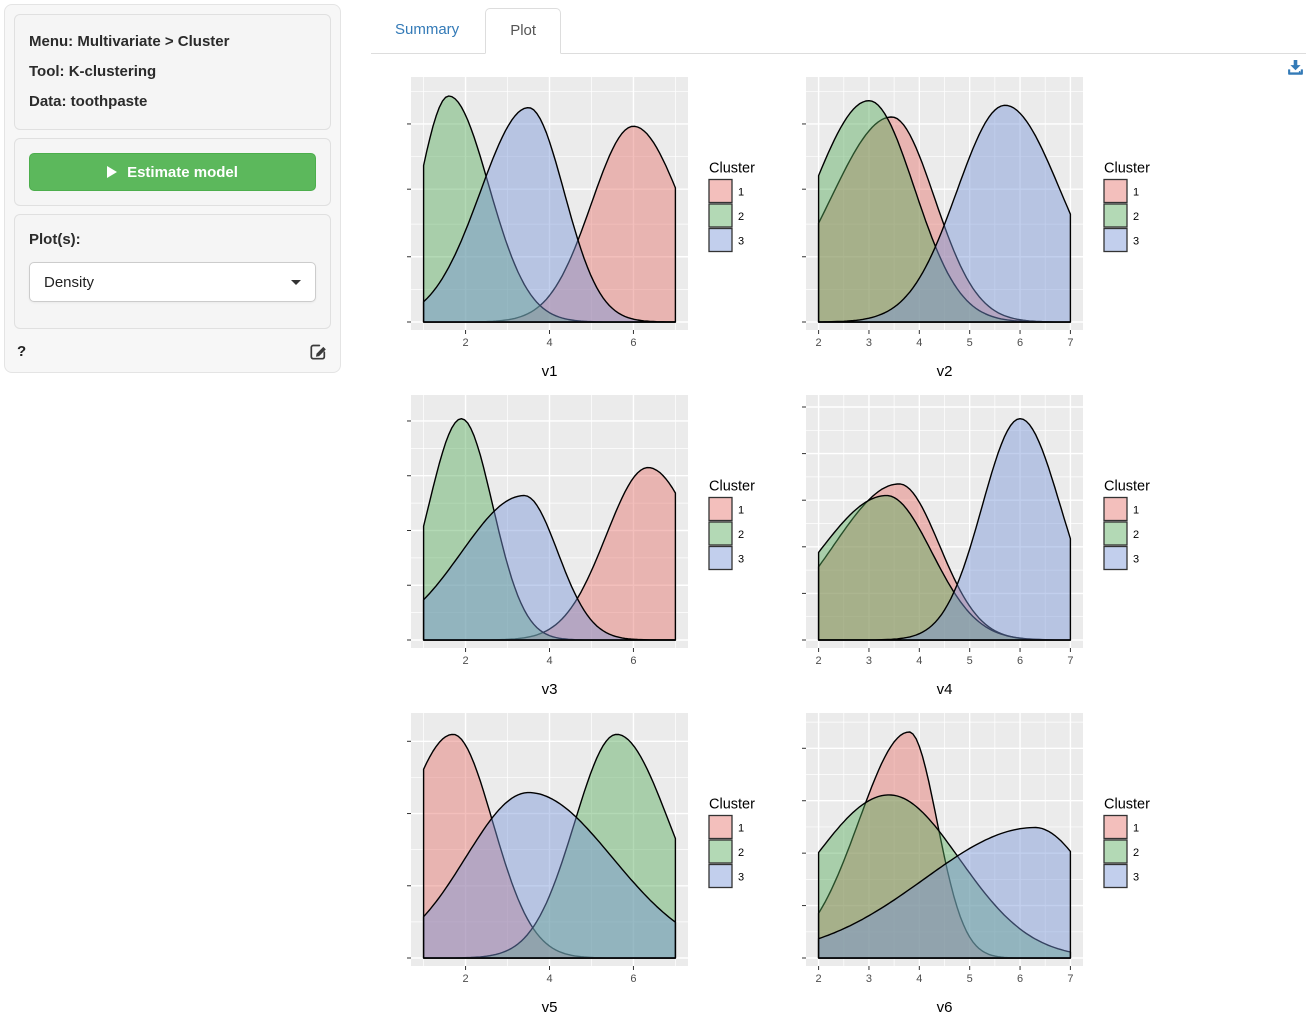 The width and height of the screenshot is (1312, 1024). I want to click on density-plot-v5: 2 4 6 Cluster 1 2 3 v5, so click(592, 865).